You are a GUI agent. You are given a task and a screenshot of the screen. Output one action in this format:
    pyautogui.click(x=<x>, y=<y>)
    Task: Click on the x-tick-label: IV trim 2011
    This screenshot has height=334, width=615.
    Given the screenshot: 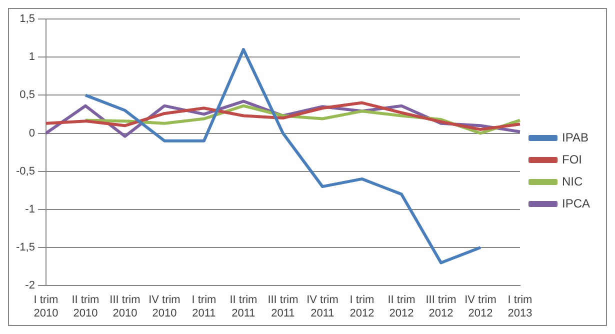 What is the action you would take?
    pyautogui.click(x=322, y=307)
    